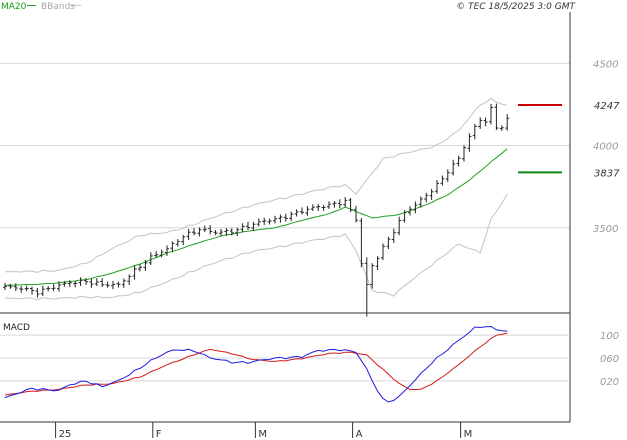 This screenshot has width=627, height=440. Describe the element at coordinates (16, 328) in the screenshot. I see `macd-title: MACD` at that location.